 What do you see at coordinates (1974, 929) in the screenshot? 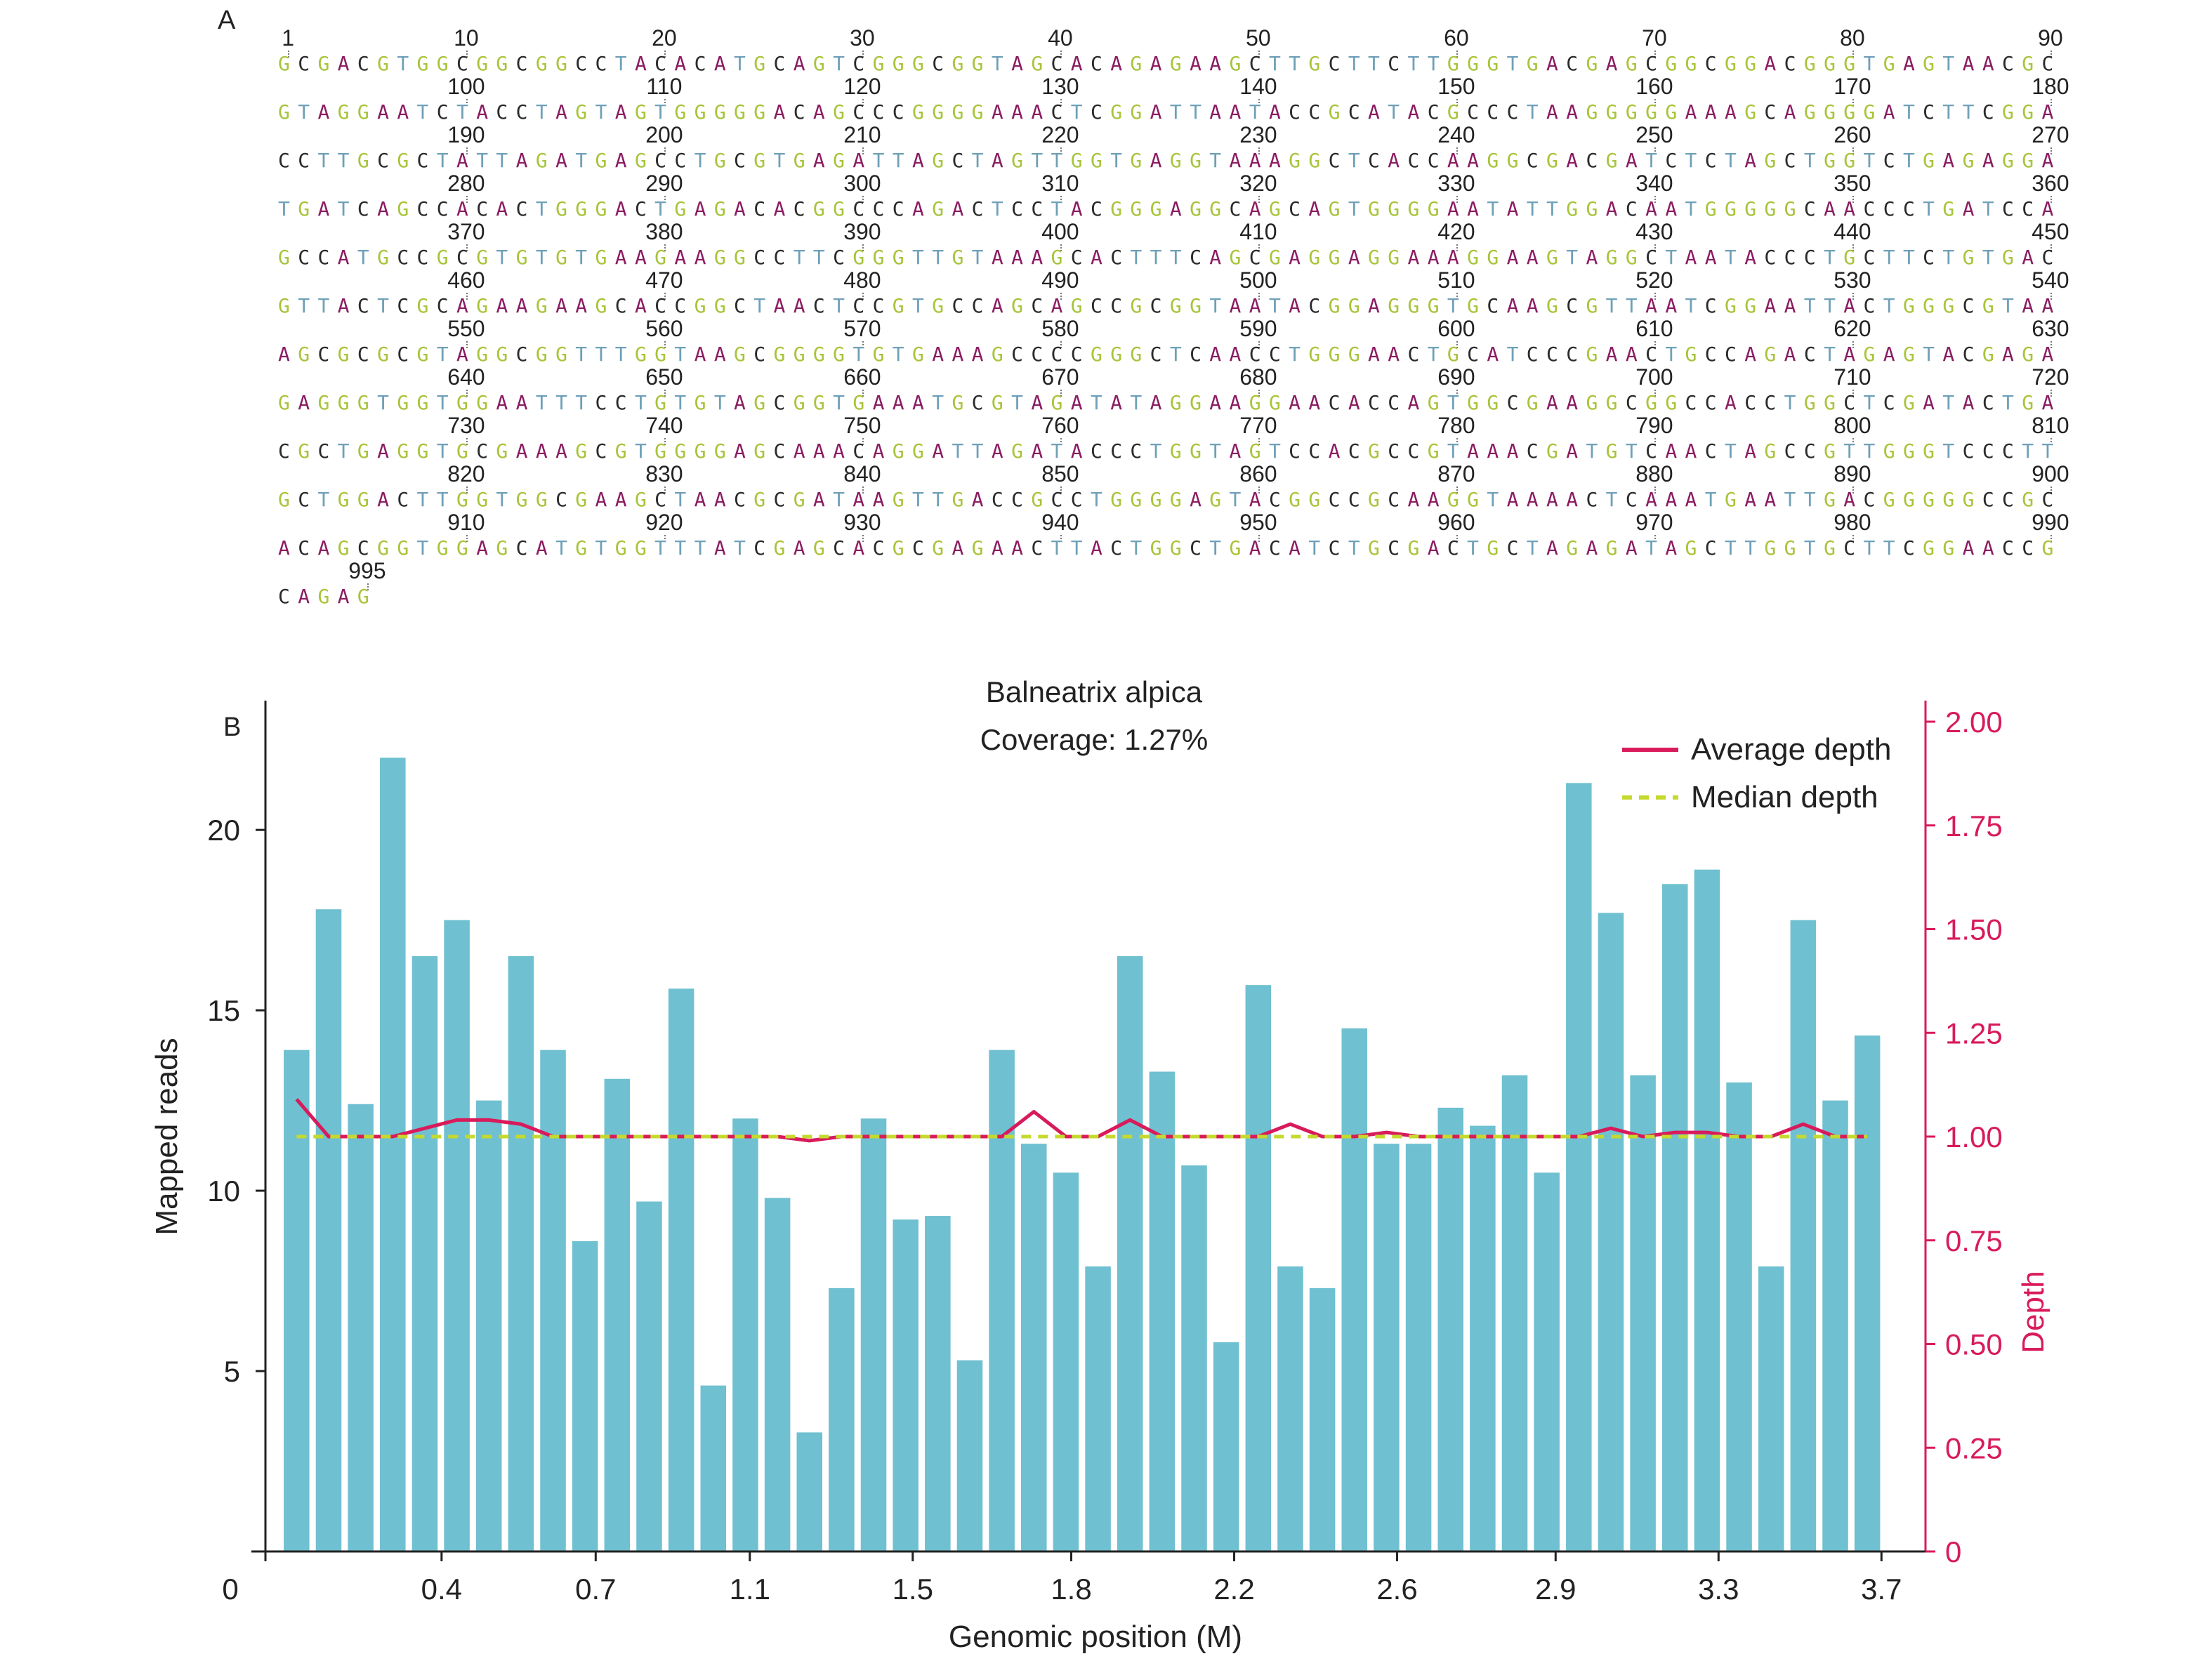
I see `y2-tick-label: 1.50` at bounding box center [1974, 929].